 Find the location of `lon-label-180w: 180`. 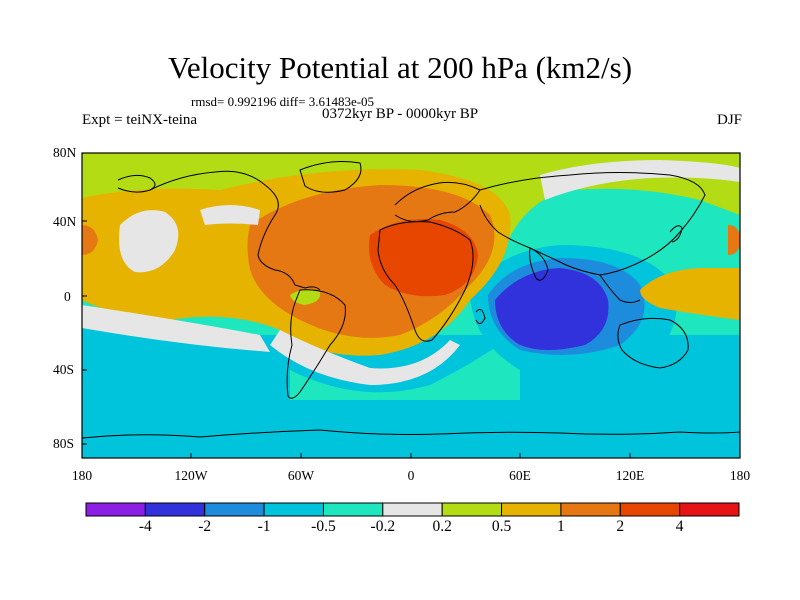

lon-label-180w: 180 is located at coordinates (82, 475).